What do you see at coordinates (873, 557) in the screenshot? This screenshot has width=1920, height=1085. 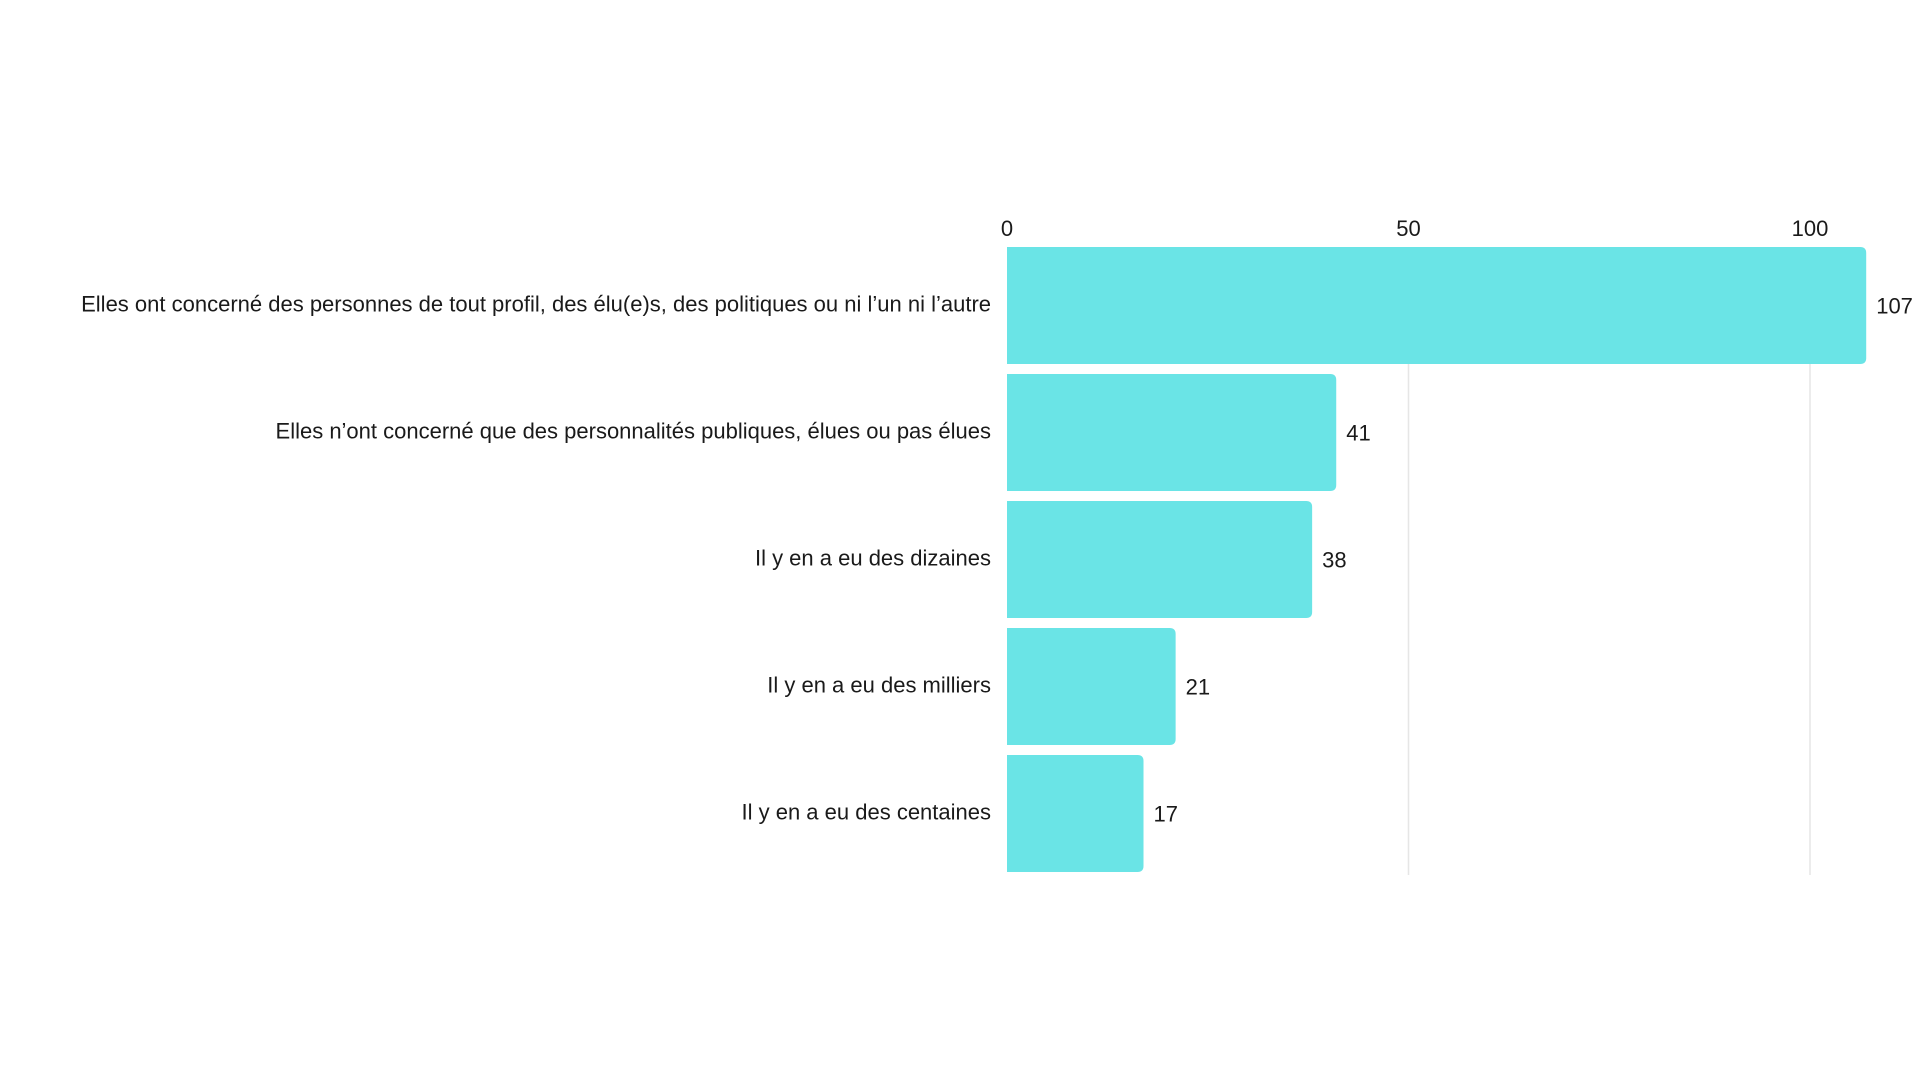 I see `category-label-3: Il y en a eu des dizaines` at bounding box center [873, 557].